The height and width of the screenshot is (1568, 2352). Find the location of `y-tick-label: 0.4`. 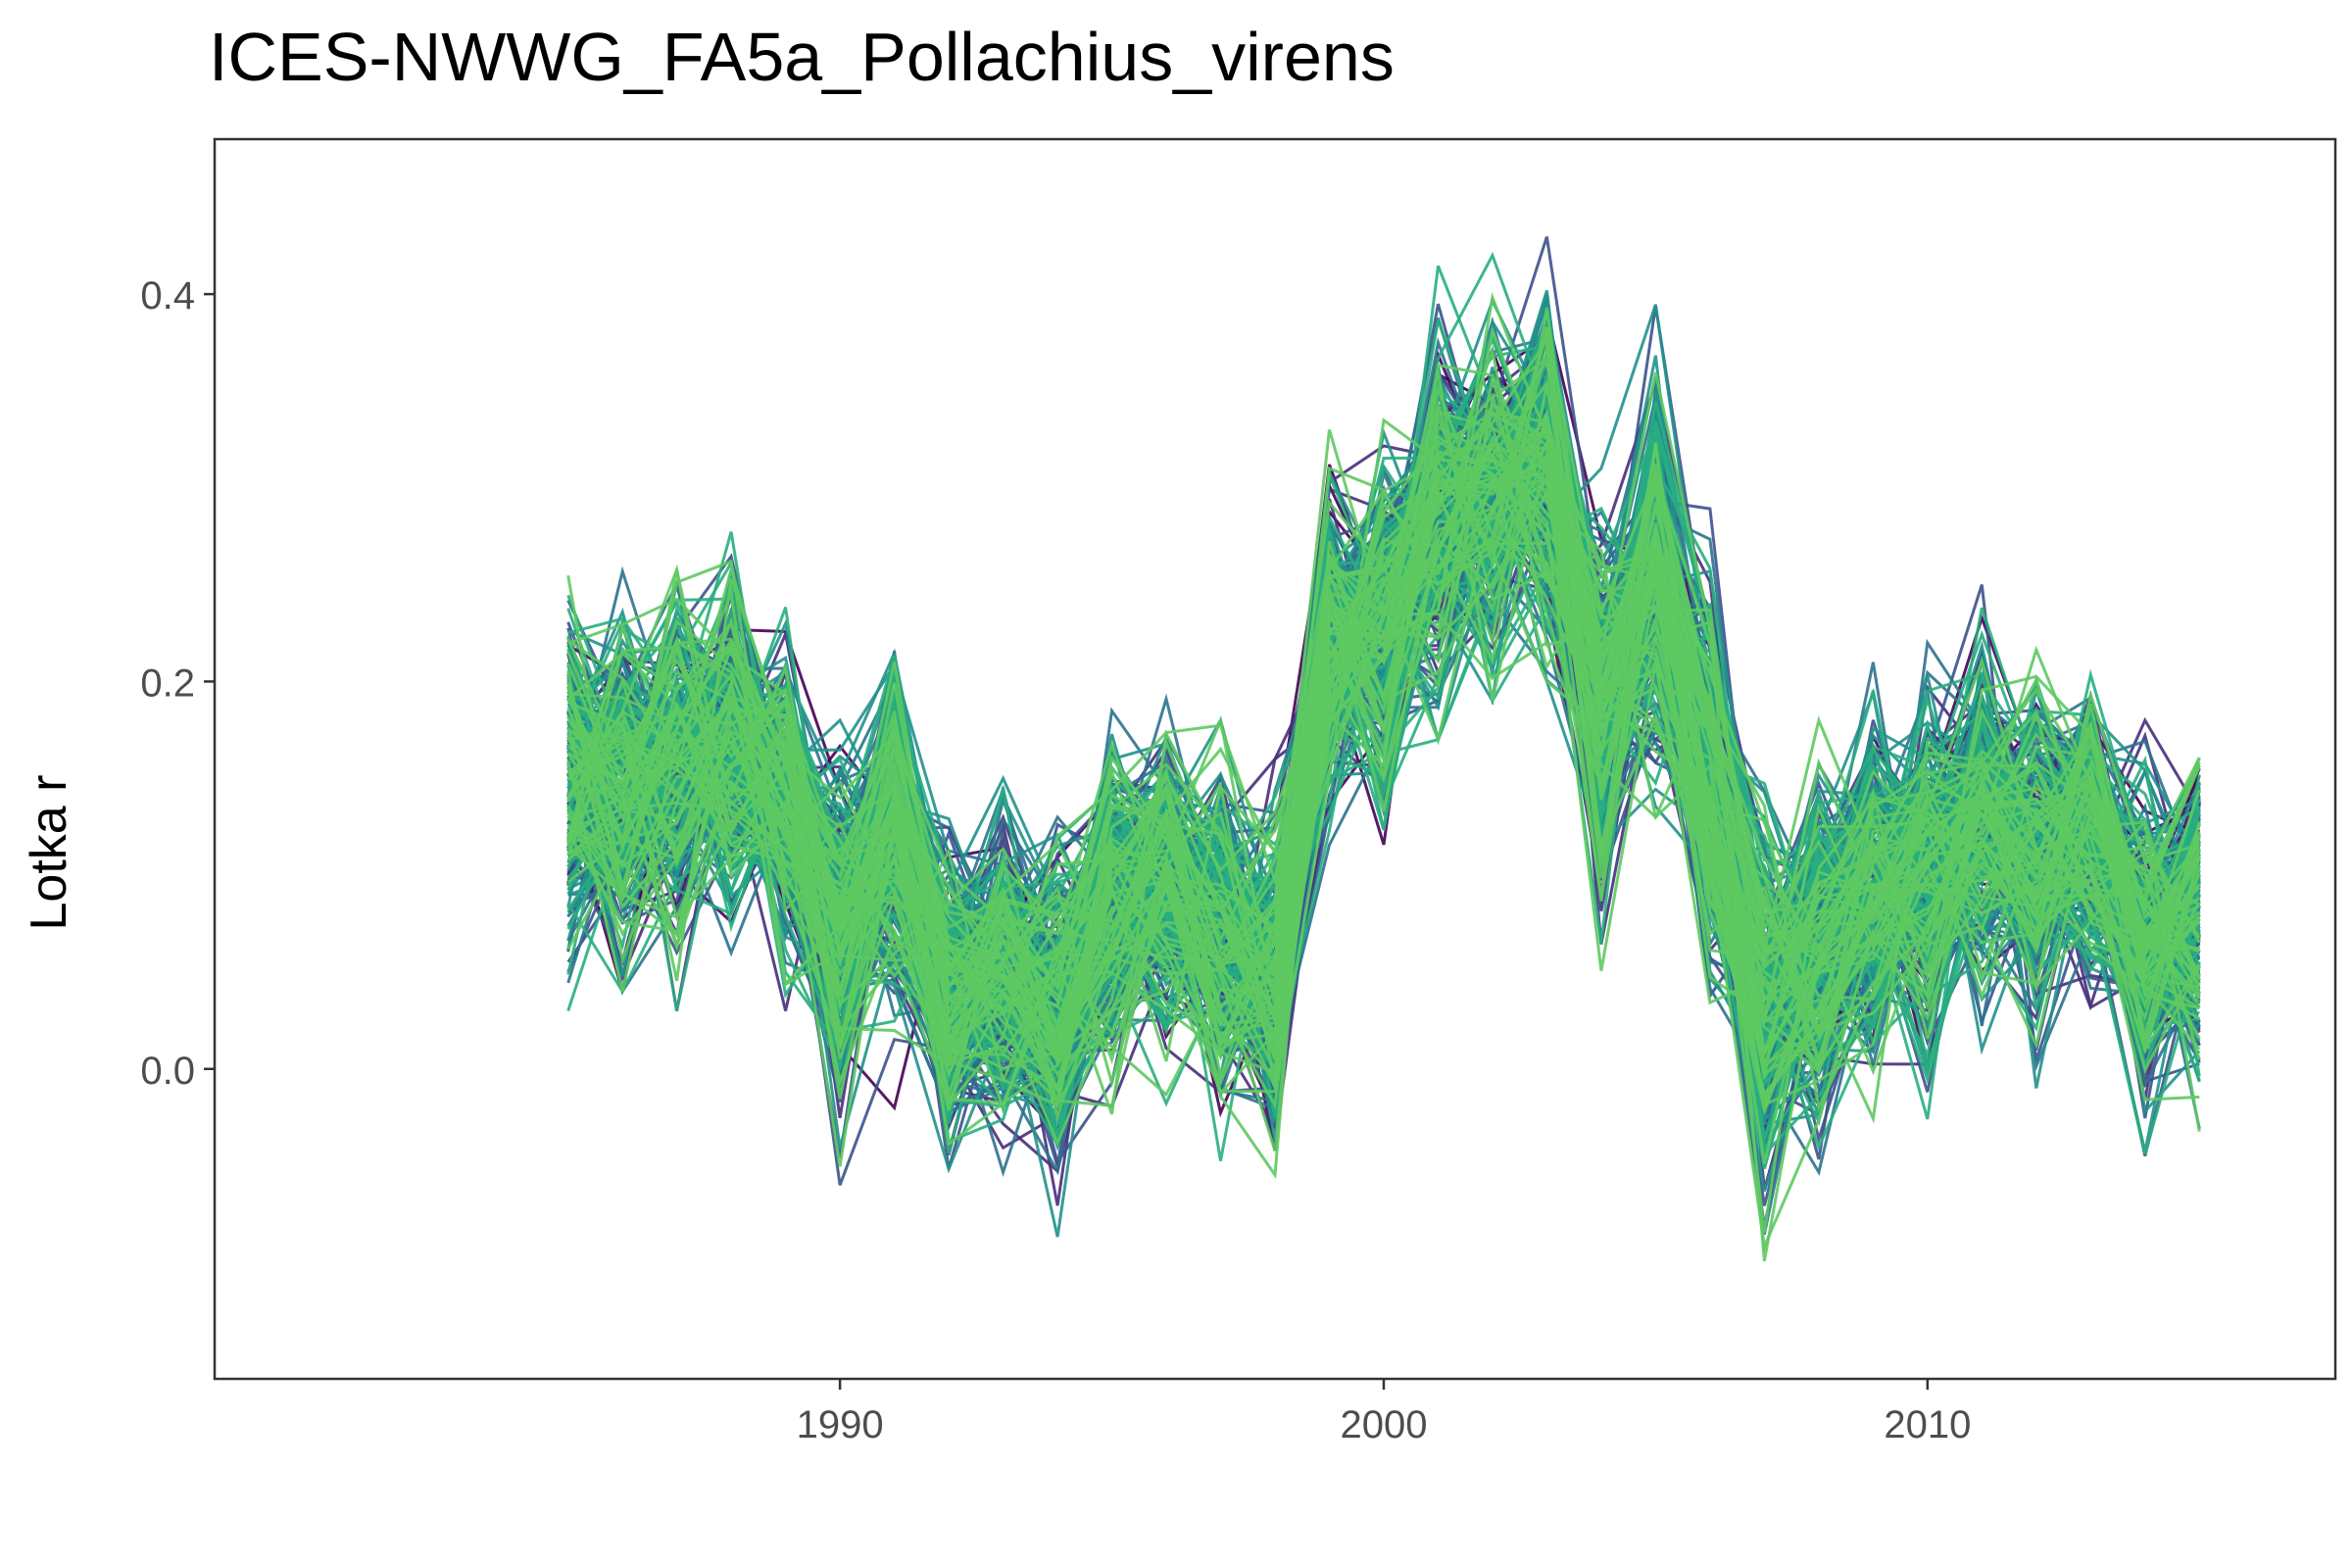

y-tick-label: 0.4 is located at coordinates (167, 296).